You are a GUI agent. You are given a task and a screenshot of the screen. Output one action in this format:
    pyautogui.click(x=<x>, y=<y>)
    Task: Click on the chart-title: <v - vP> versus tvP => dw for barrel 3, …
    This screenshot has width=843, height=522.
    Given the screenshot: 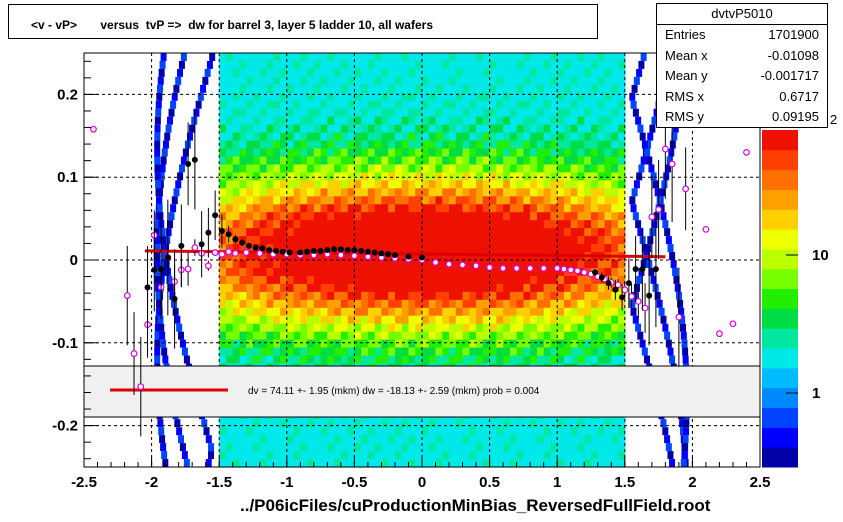 What is the action you would take?
    pyautogui.click(x=232, y=25)
    